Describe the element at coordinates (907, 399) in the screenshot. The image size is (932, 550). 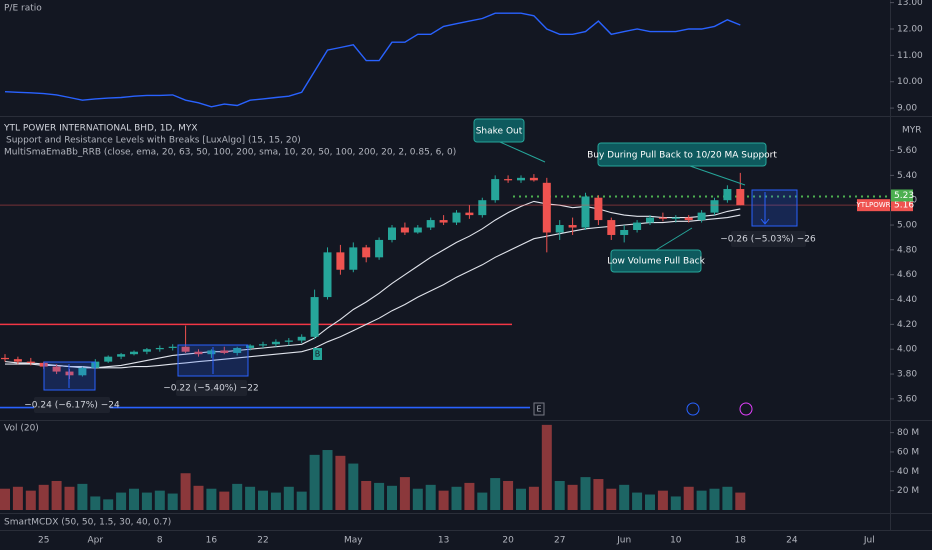
I see `y-tick-label: 3.60` at that location.